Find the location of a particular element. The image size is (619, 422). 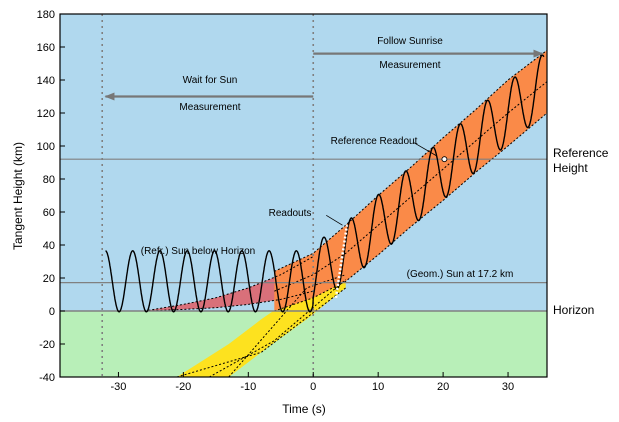

geometric-center-line is located at coordinates (278, 328).